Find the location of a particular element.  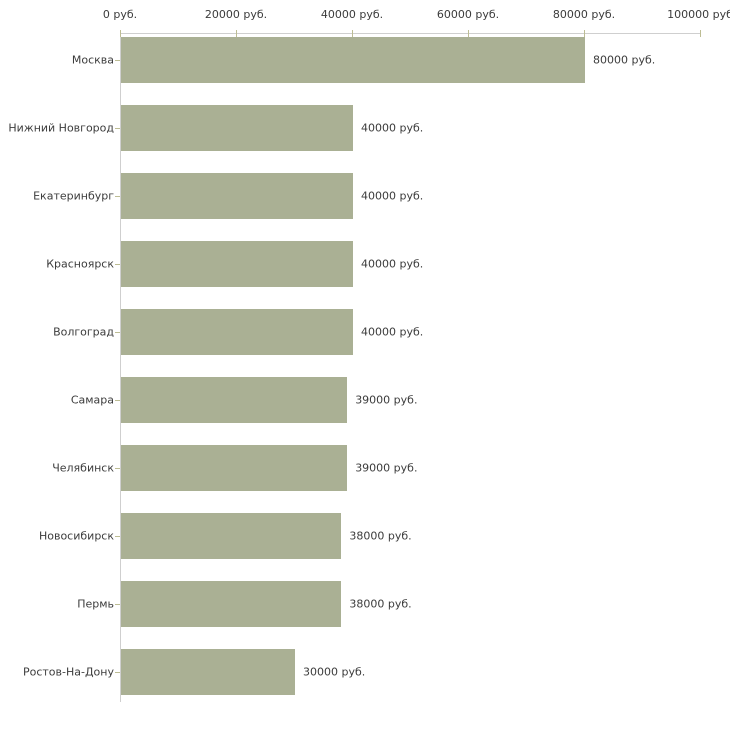

x-tick-label: 80000 руб. is located at coordinates (584, 14).